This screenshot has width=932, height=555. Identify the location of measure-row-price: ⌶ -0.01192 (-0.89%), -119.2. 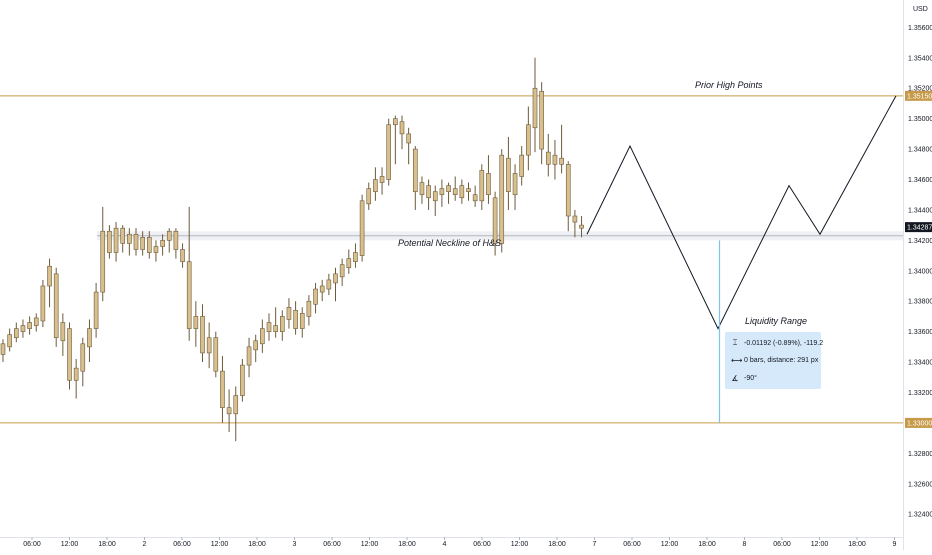
(777, 343).